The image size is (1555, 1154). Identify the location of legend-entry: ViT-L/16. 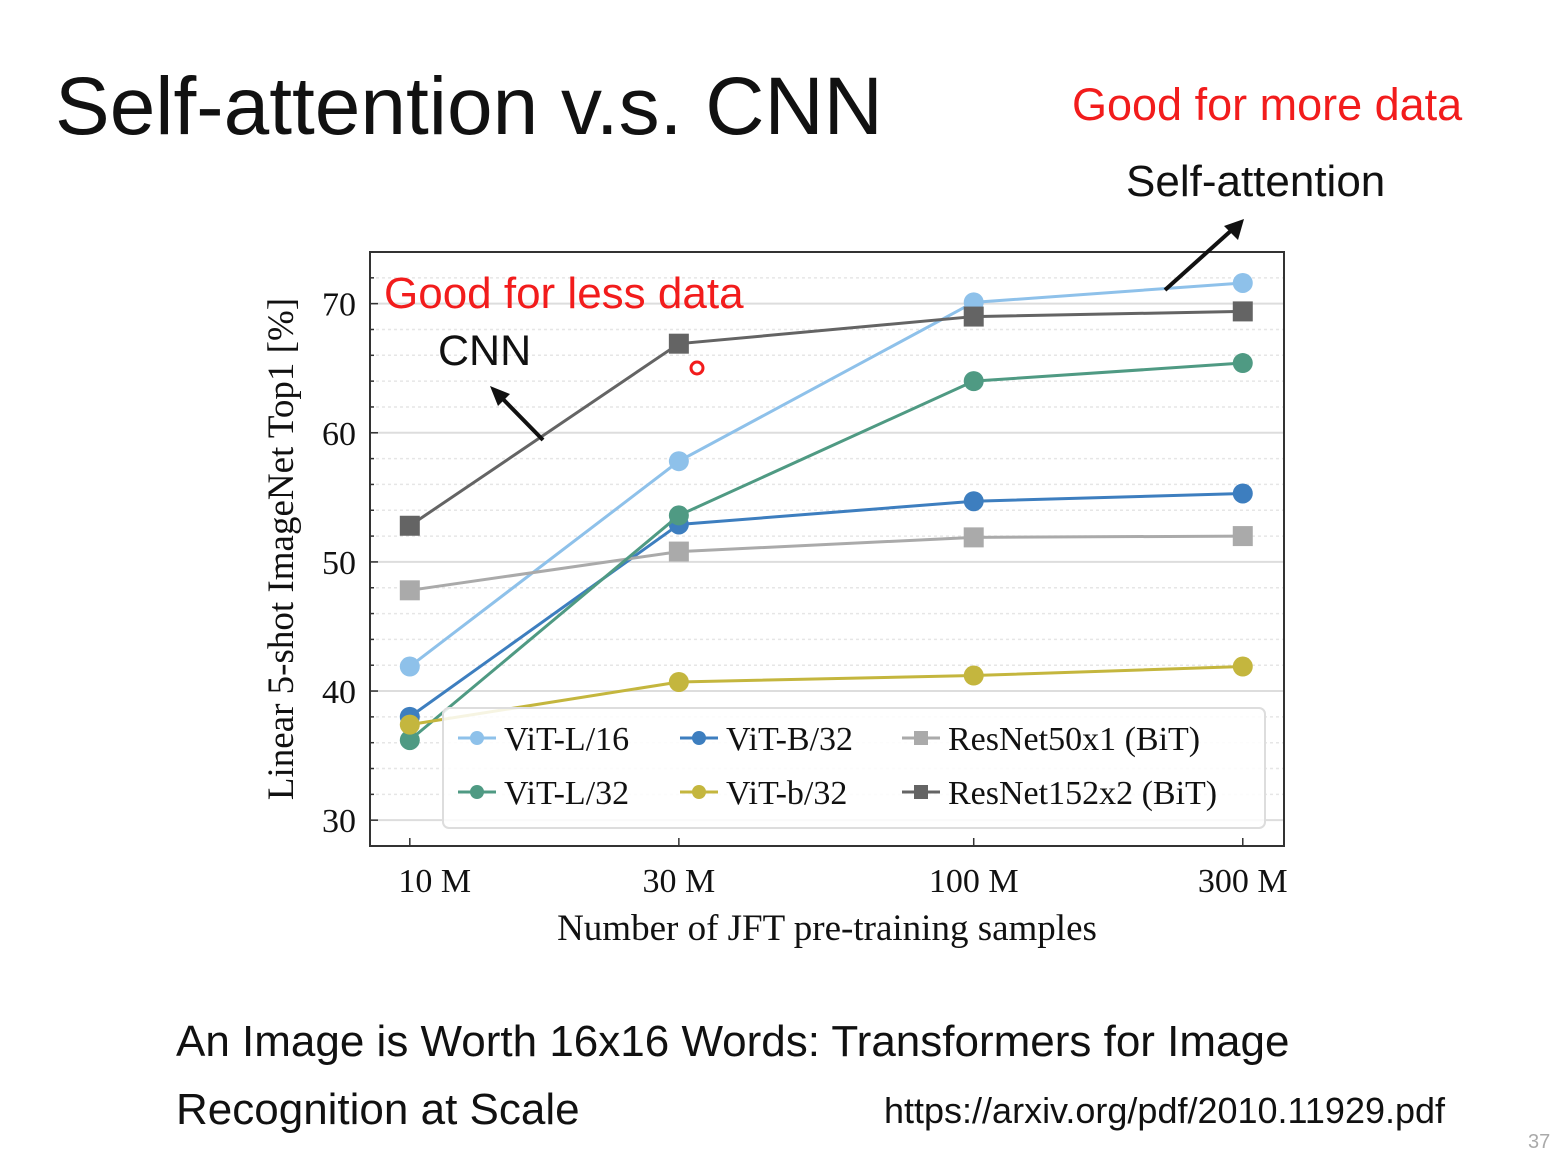
(543, 739).